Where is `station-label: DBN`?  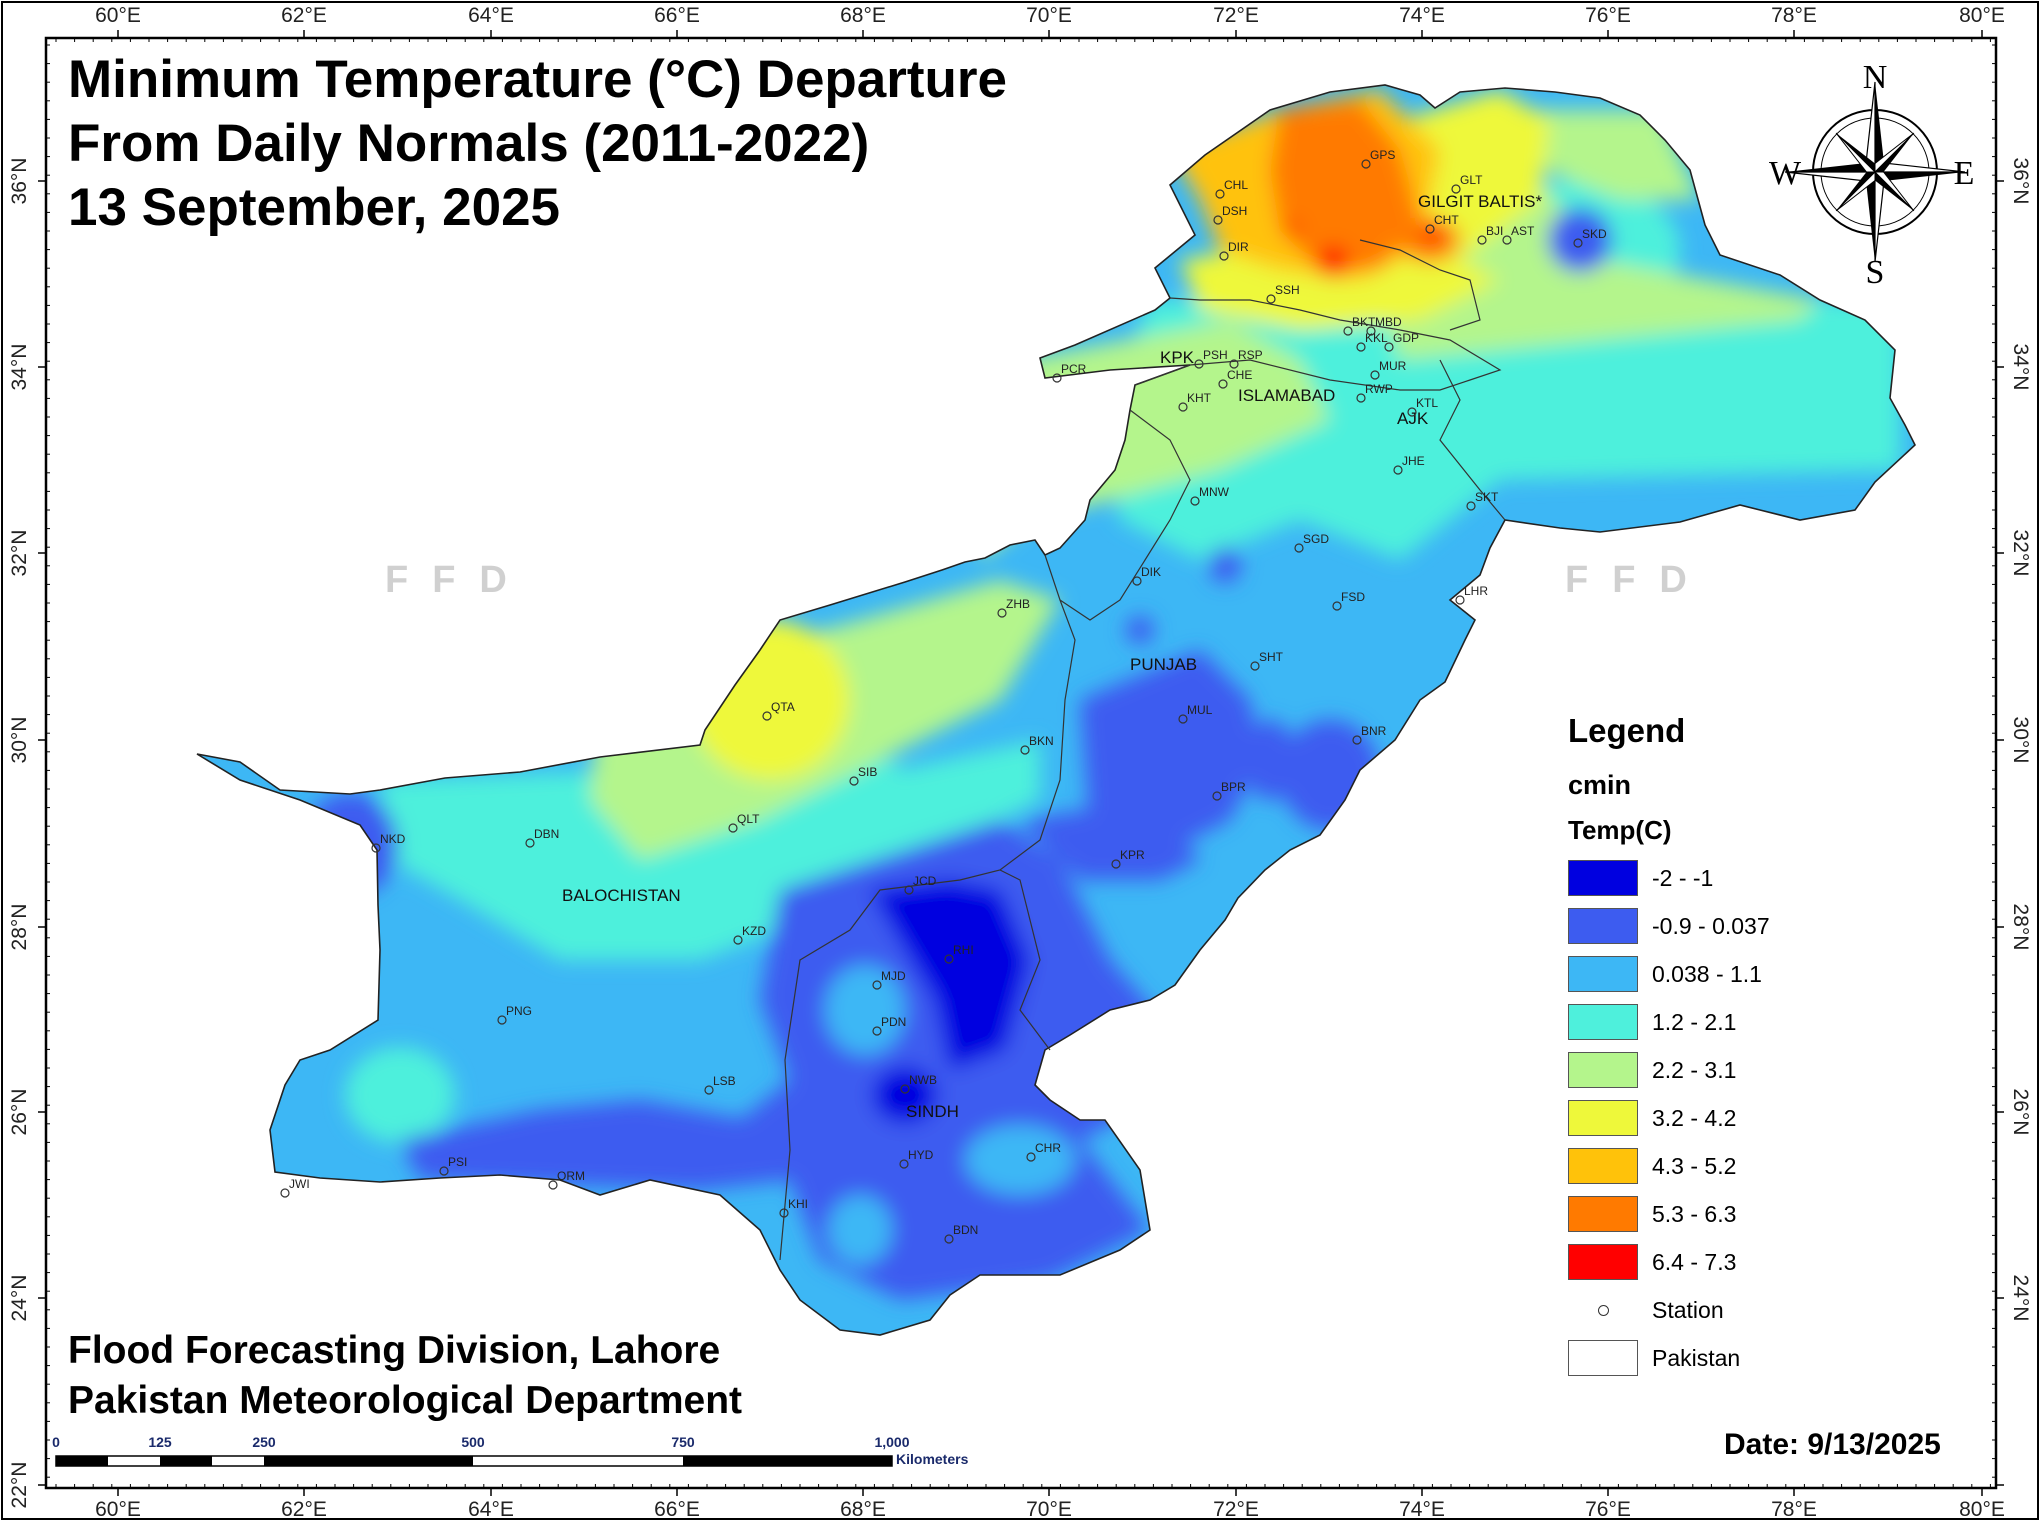 station-label: DBN is located at coordinates (546, 834).